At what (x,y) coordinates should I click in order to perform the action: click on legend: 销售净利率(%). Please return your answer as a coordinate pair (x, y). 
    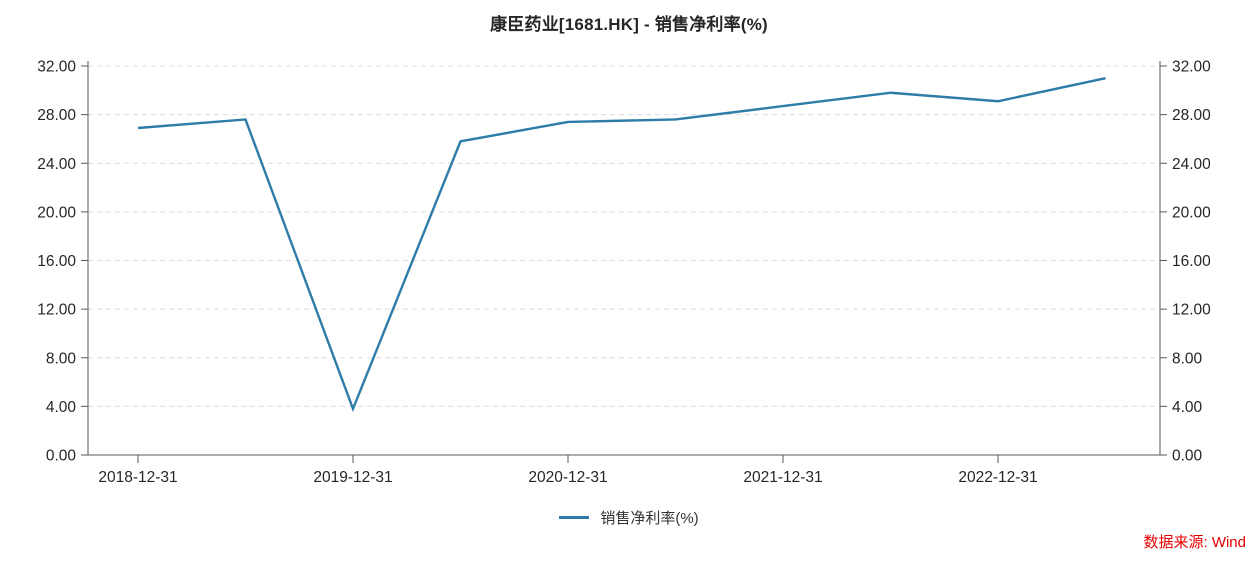
    Looking at the image, I should click on (629, 517).